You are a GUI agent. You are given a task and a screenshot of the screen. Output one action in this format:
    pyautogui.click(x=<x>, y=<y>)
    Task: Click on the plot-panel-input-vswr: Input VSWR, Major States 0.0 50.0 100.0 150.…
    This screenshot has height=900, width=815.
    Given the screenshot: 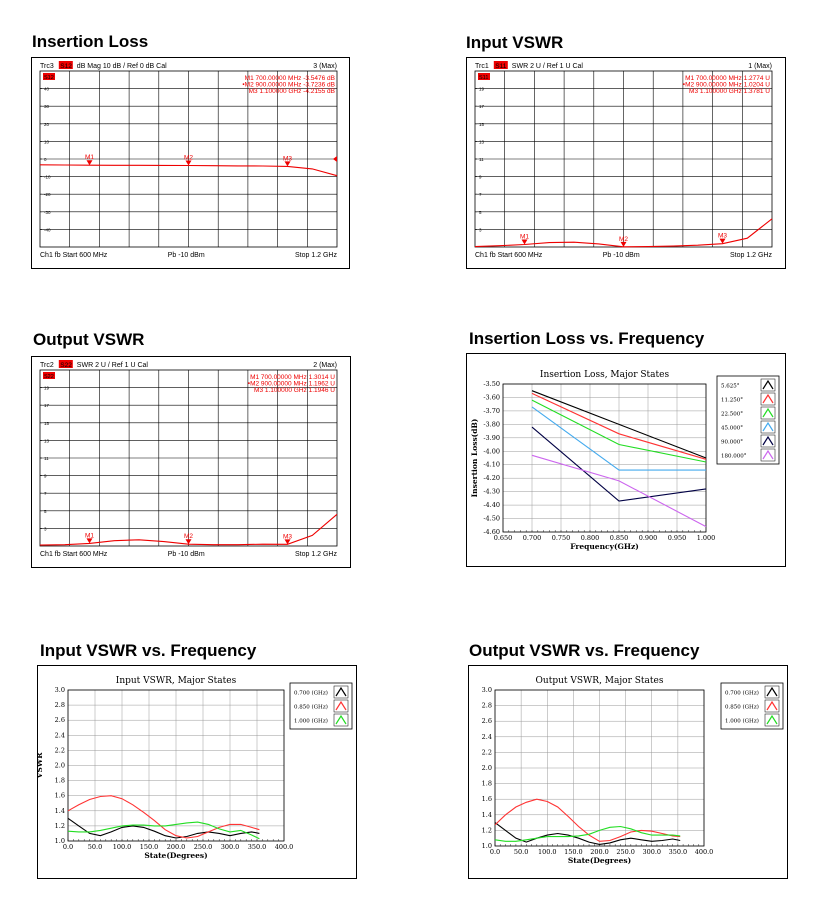 What is the action you would take?
    pyautogui.click(x=197, y=772)
    